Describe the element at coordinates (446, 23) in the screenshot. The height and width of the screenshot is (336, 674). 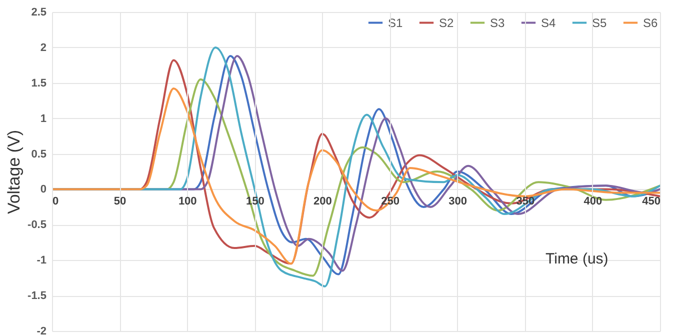
I see `legend-label: S2` at that location.